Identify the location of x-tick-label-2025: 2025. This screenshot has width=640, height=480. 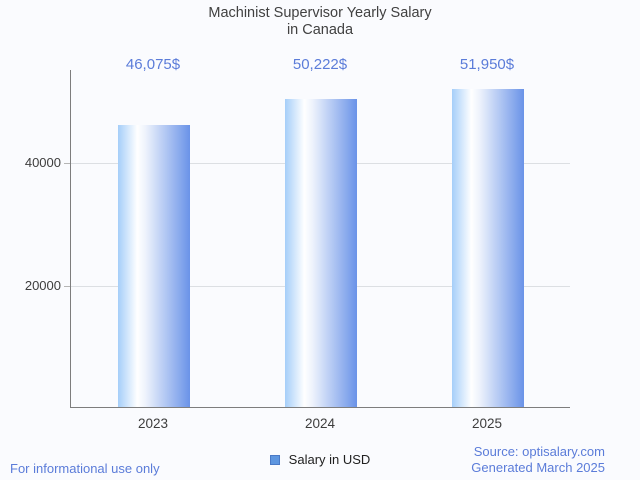
(487, 423).